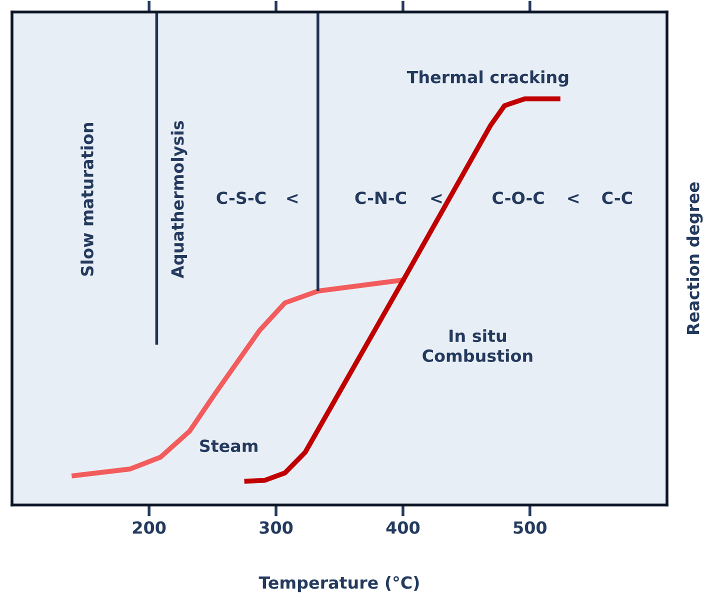 The image size is (714, 607). What do you see at coordinates (229, 446) in the screenshot?
I see `annotation: Steam` at bounding box center [229, 446].